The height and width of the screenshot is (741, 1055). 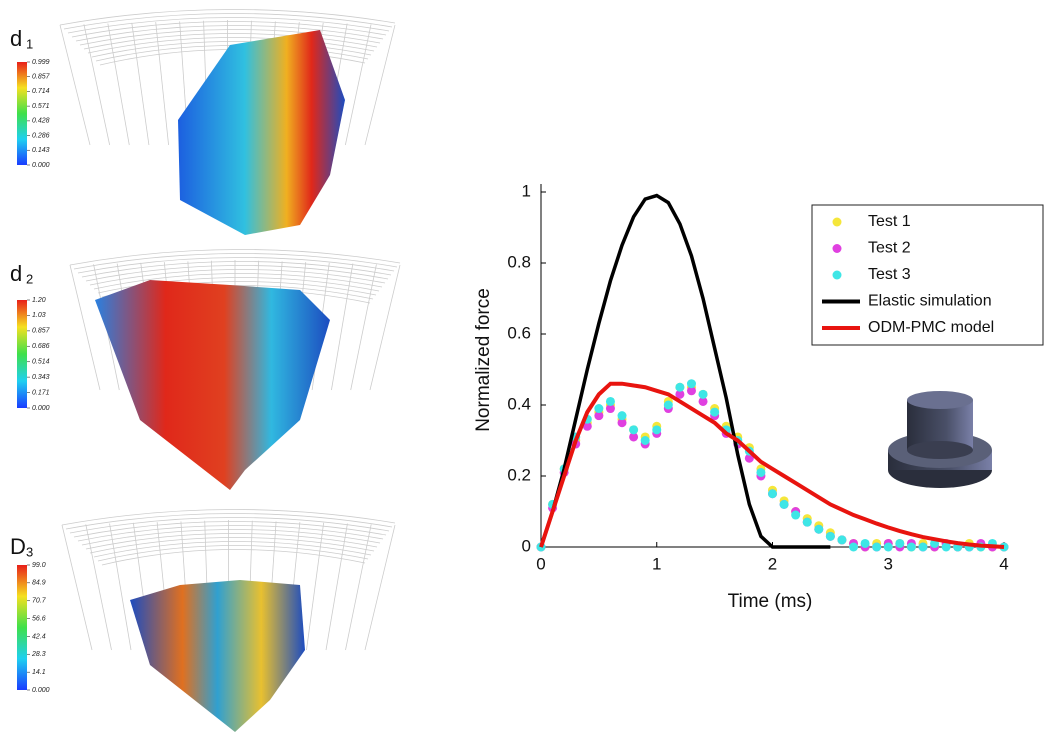 I want to click on colorbar-tick-label: 1.20, so click(x=39, y=300).